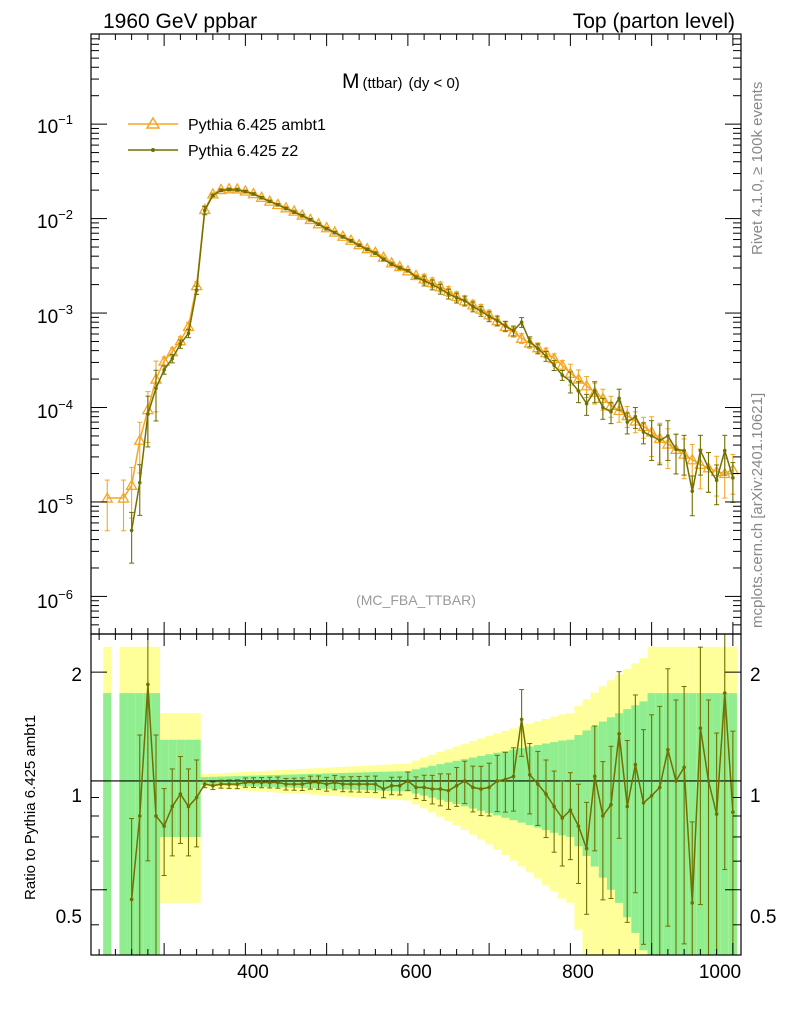  Describe the element at coordinates (55, 220) in the screenshot. I see `y-tick-label: 10⁻²` at that location.